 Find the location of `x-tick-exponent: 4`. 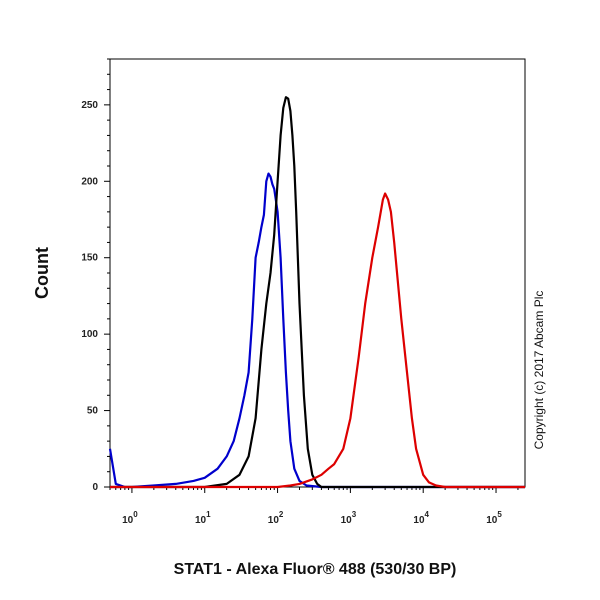

x-tick-exponent: 4 is located at coordinates (427, 514).